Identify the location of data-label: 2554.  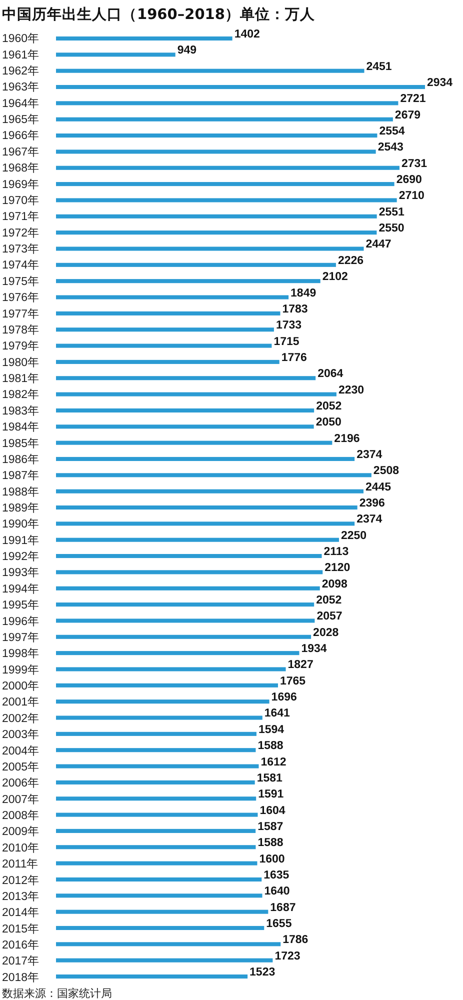
(392, 132).